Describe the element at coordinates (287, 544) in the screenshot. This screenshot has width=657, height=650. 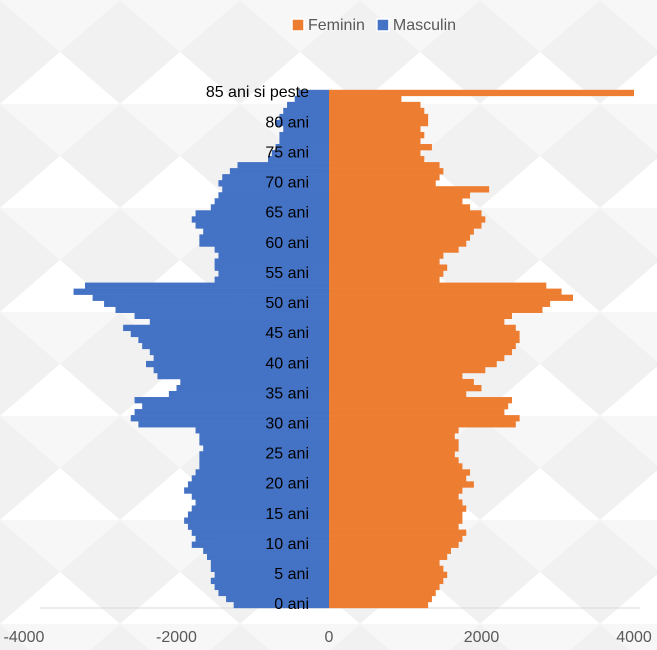
I see `category-label: 10 ani` at that location.